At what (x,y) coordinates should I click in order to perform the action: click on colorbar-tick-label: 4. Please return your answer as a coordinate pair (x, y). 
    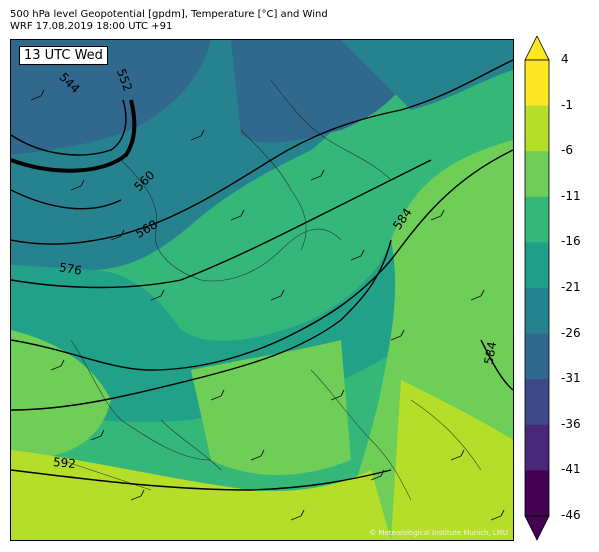
    Looking at the image, I should click on (565, 59).